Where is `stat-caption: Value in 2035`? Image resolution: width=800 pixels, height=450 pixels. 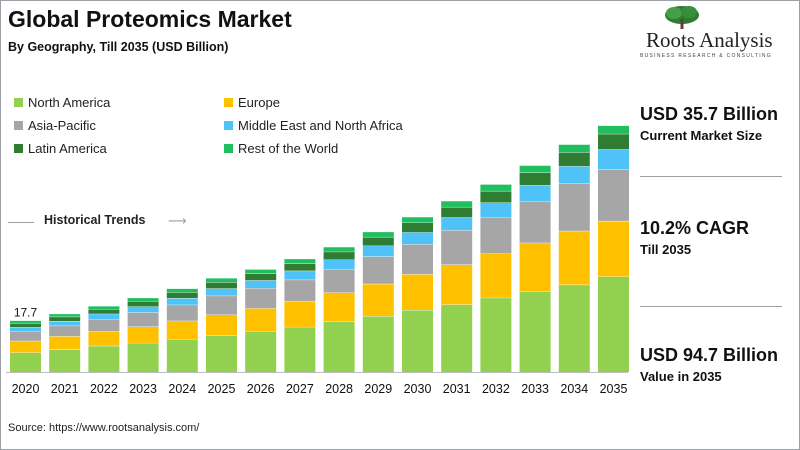
stat-caption: Value in 2035 is located at coordinates (681, 376).